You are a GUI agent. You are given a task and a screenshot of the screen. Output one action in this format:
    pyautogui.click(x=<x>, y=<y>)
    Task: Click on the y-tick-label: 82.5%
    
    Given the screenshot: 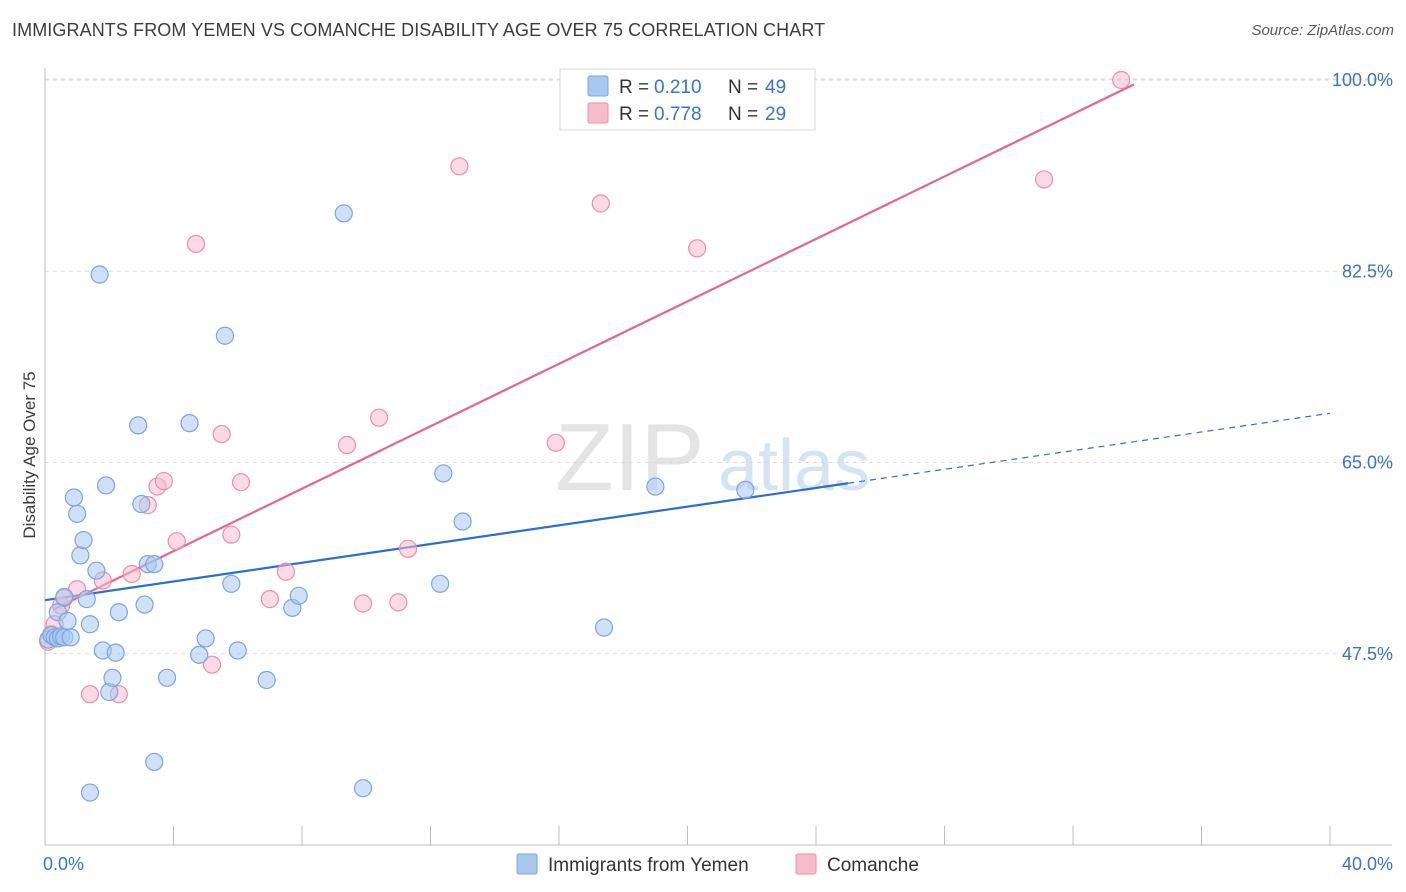 What is the action you would take?
    pyautogui.click(x=1367, y=271)
    